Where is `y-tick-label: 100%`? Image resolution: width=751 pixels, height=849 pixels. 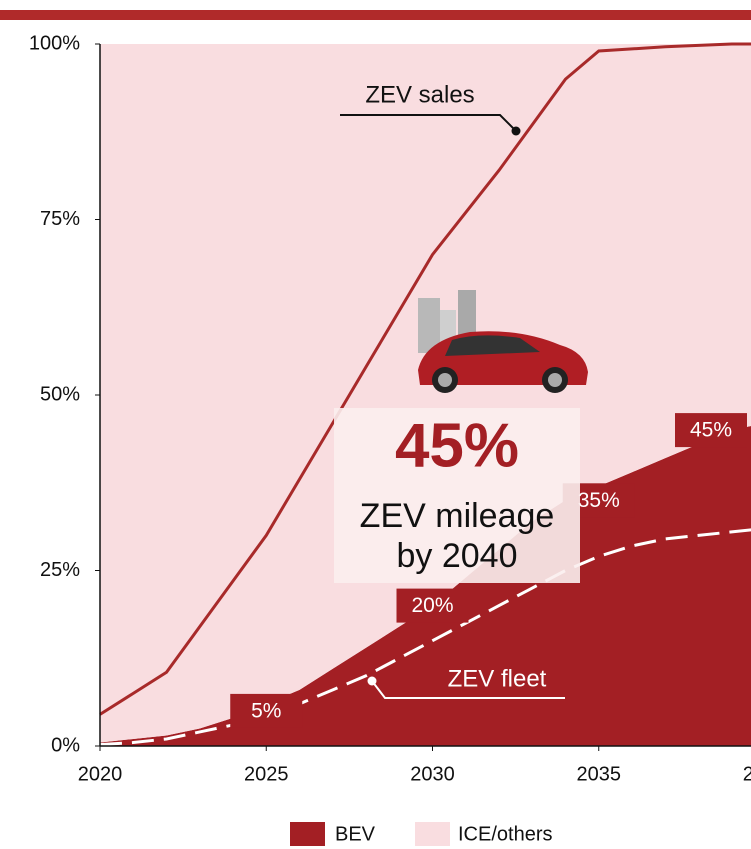
y-tick-label: 100% is located at coordinates (54, 43).